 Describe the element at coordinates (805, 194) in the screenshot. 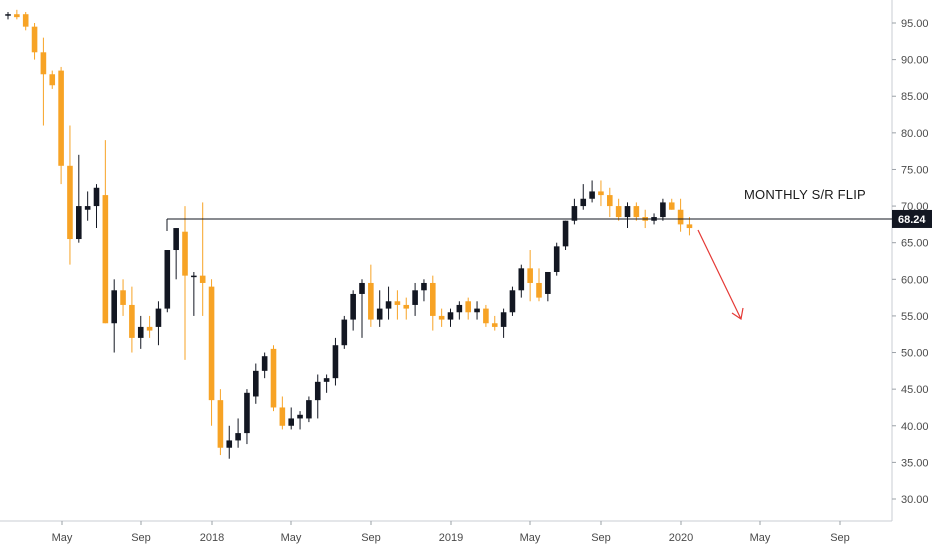

I see `annotation-text: MONTHLY S/R FLIP` at that location.